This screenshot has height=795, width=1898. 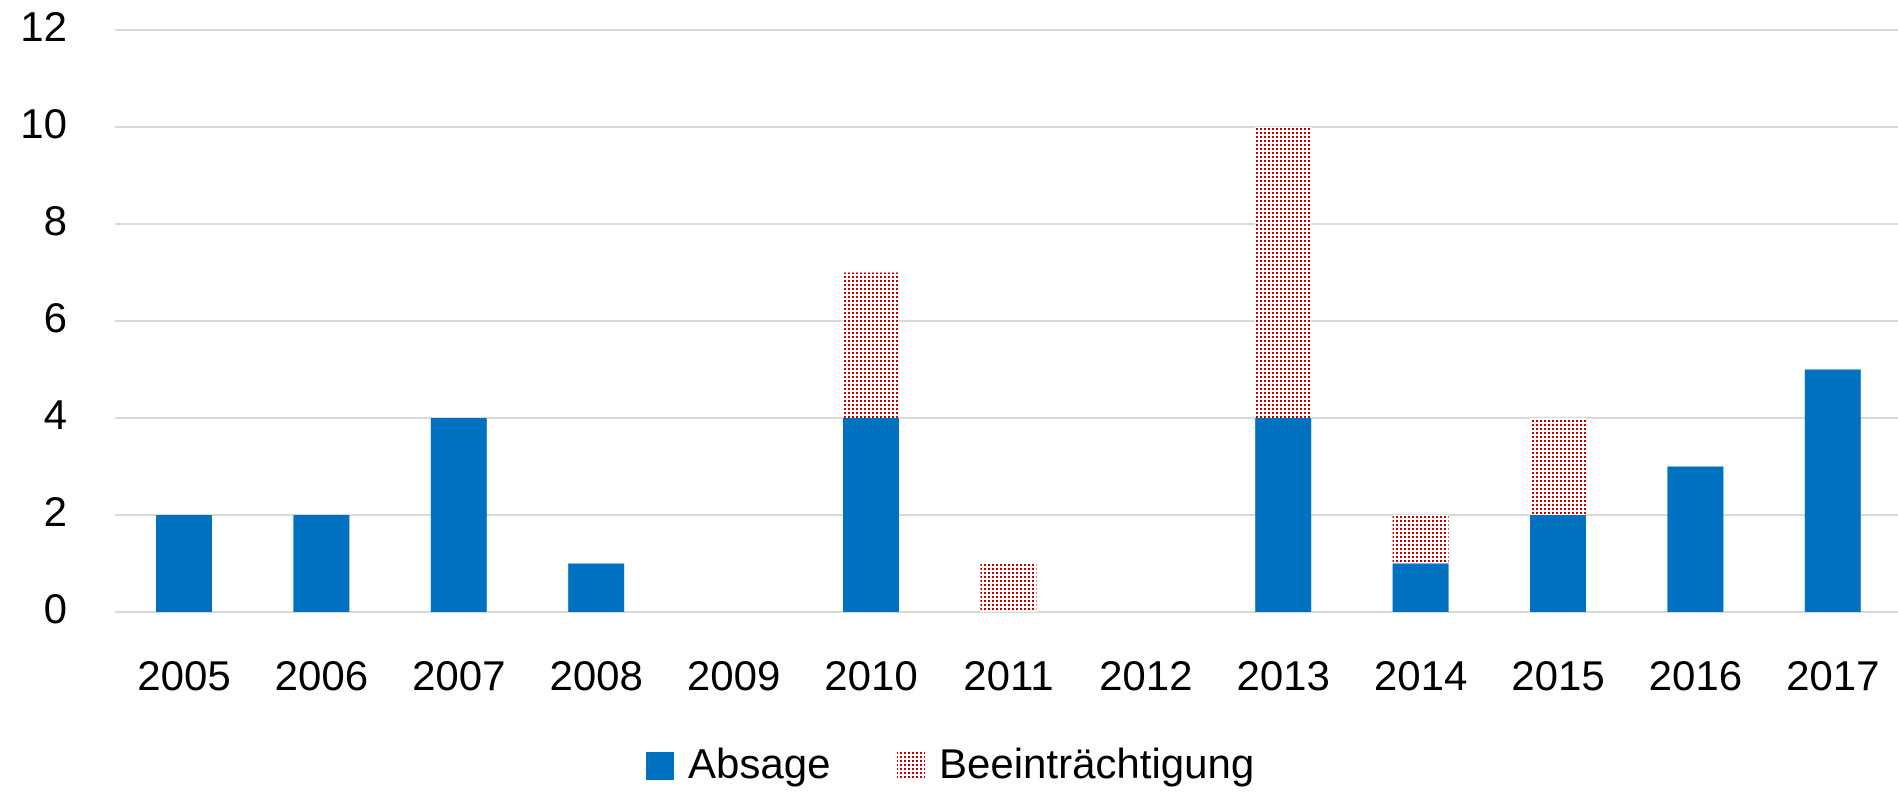 What do you see at coordinates (870, 675) in the screenshot?
I see `x-tick-label: 2010` at bounding box center [870, 675].